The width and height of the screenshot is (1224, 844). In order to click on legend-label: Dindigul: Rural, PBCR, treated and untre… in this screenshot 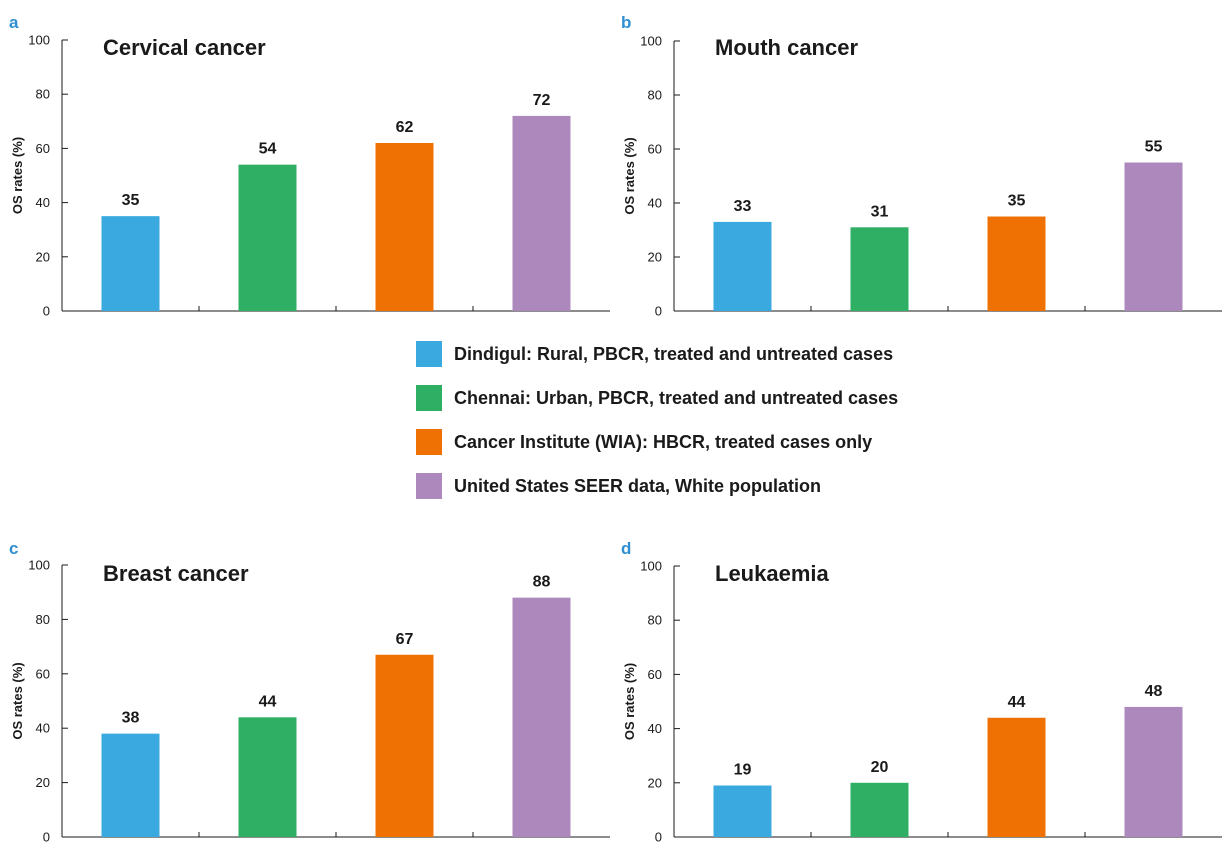, I will do `click(674, 353)`.